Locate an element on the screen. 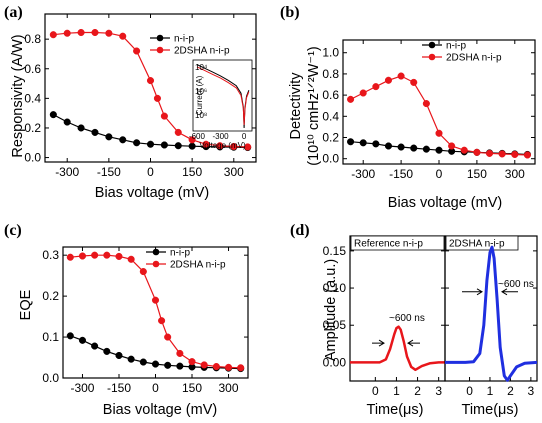 This screenshot has height=423, width=542. d-ytick-label: 0.00 is located at coordinates (335, 362).